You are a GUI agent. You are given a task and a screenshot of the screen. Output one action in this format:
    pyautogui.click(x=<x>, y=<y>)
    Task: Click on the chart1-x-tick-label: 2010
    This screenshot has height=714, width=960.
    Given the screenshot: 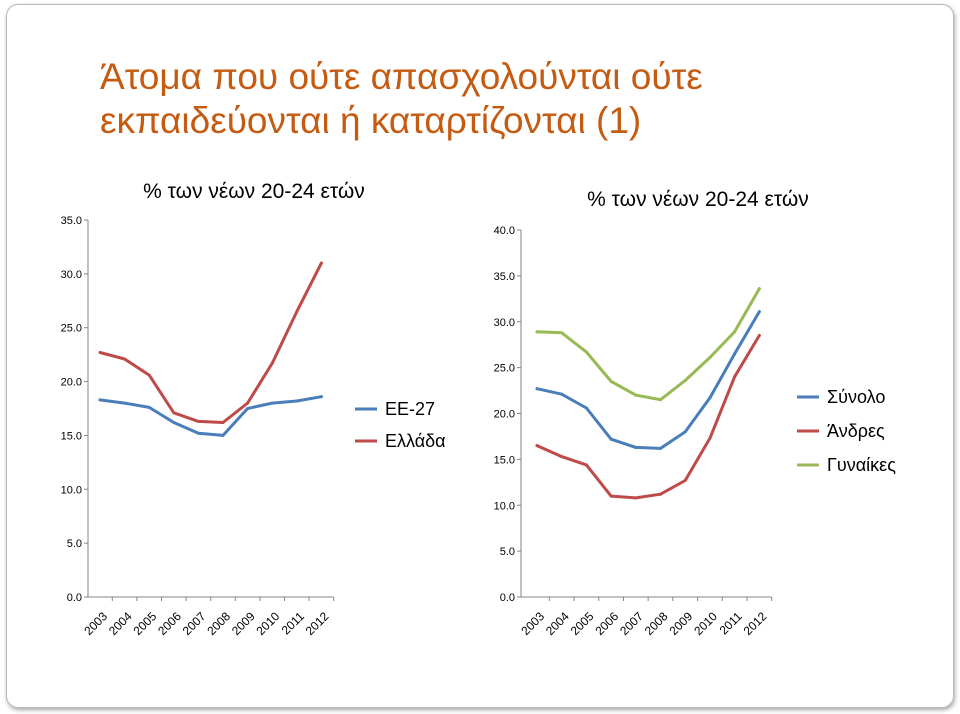 What is the action you would take?
    pyautogui.click(x=268, y=623)
    